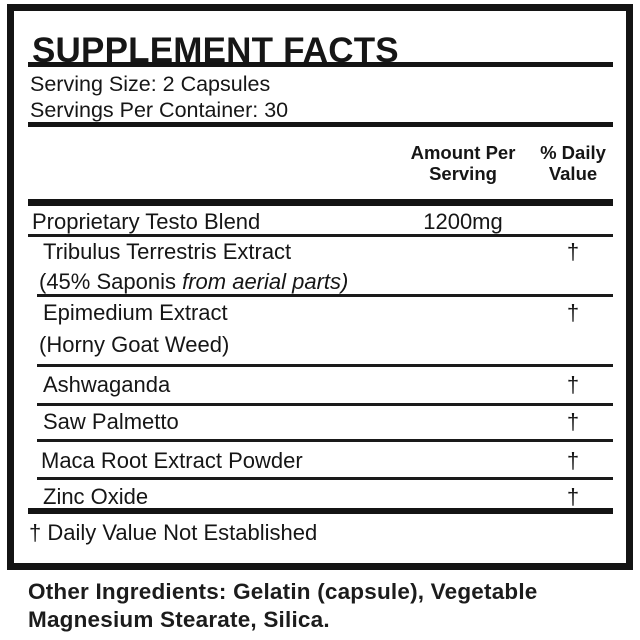  What do you see at coordinates (167, 251) in the screenshot?
I see `ingredient-name-tribulus: Tribulus Terrestris Extract` at bounding box center [167, 251].